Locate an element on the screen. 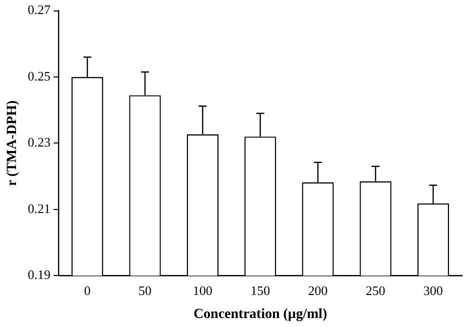 This screenshot has width=474, height=327. y-axis-title: r (TMA-DPH) is located at coordinates (12, 143).